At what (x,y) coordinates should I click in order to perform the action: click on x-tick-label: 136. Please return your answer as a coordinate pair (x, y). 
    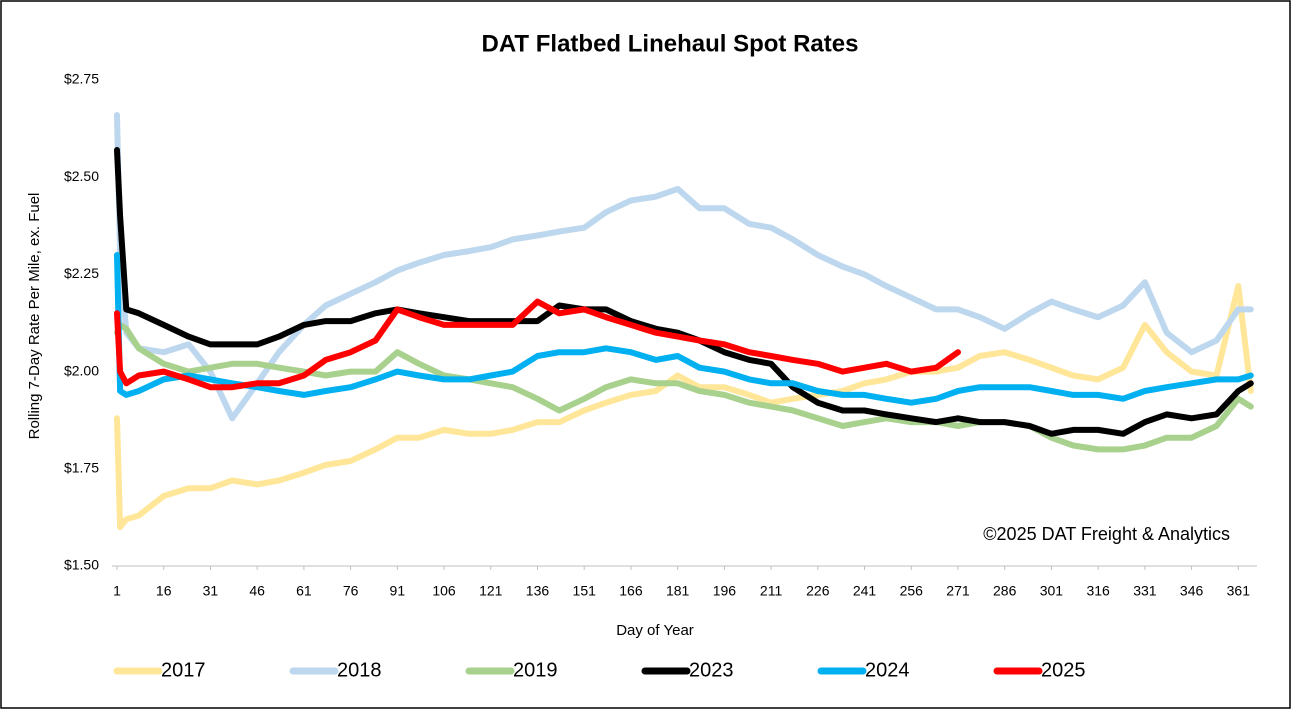
    Looking at the image, I should click on (538, 591).